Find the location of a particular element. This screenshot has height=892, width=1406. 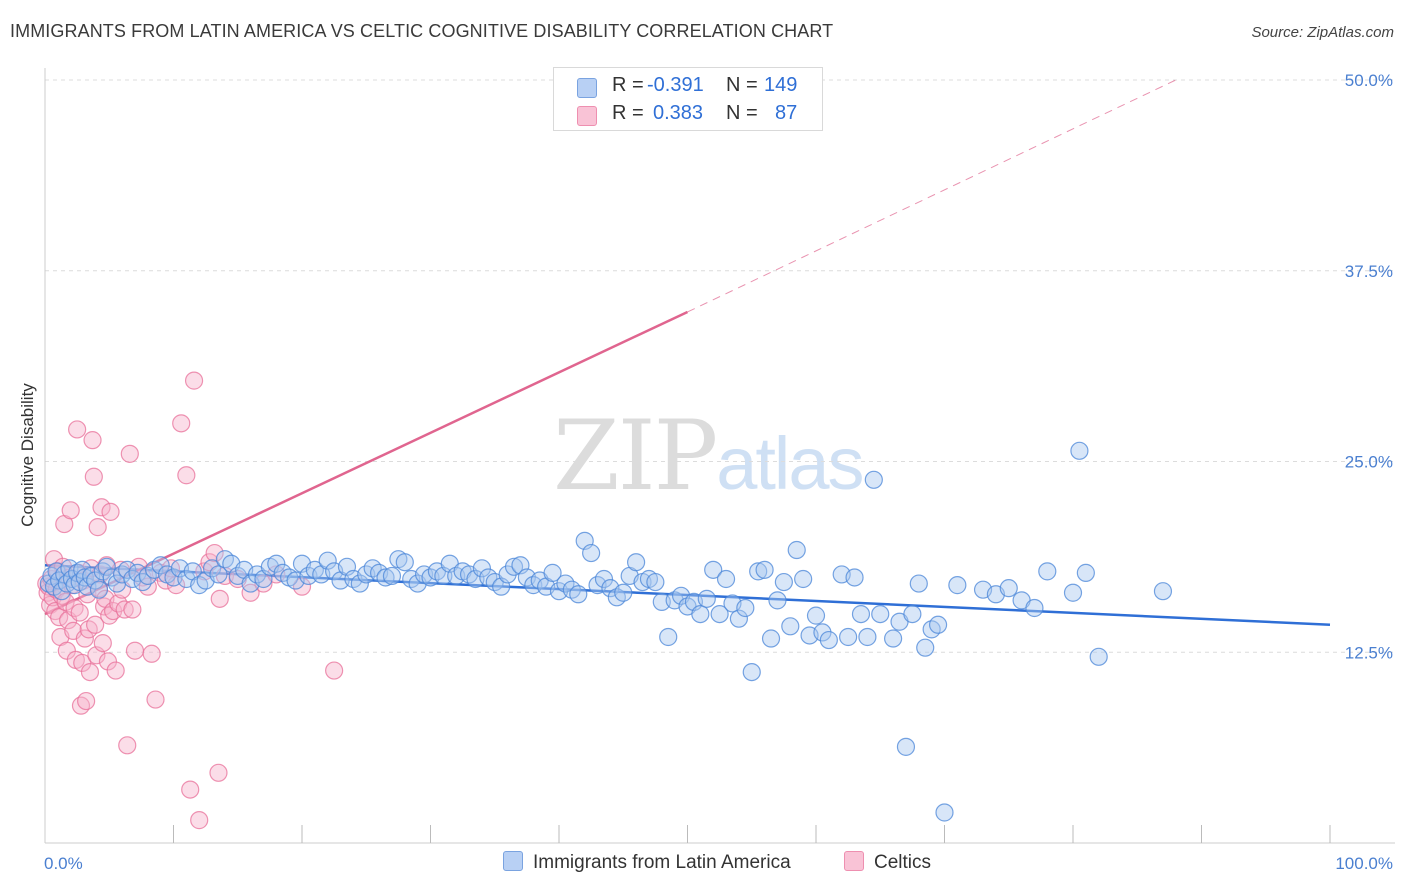

bottom-legend-latin-america: Immigrants from Latin America is located at coordinates (647, 862).